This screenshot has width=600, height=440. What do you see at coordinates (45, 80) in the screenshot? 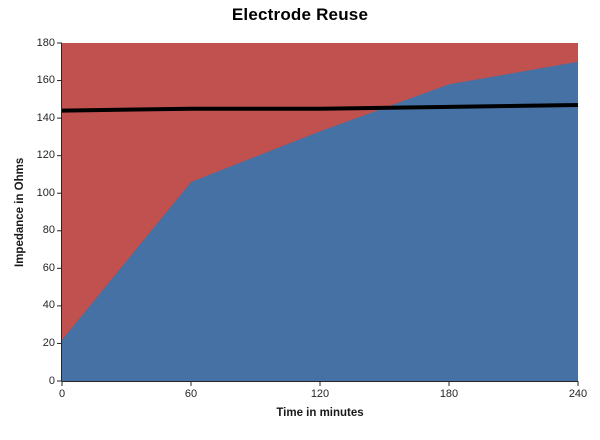
I see `y-tick-label: 160` at bounding box center [45, 80].